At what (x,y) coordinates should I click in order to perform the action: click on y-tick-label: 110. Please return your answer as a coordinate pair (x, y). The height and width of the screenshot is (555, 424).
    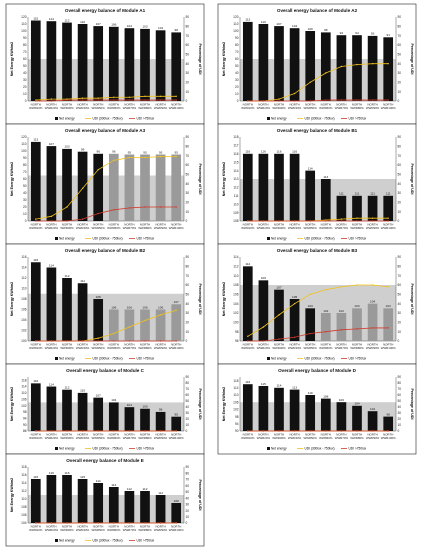
    Looking at the image, I should click on (23, 289).